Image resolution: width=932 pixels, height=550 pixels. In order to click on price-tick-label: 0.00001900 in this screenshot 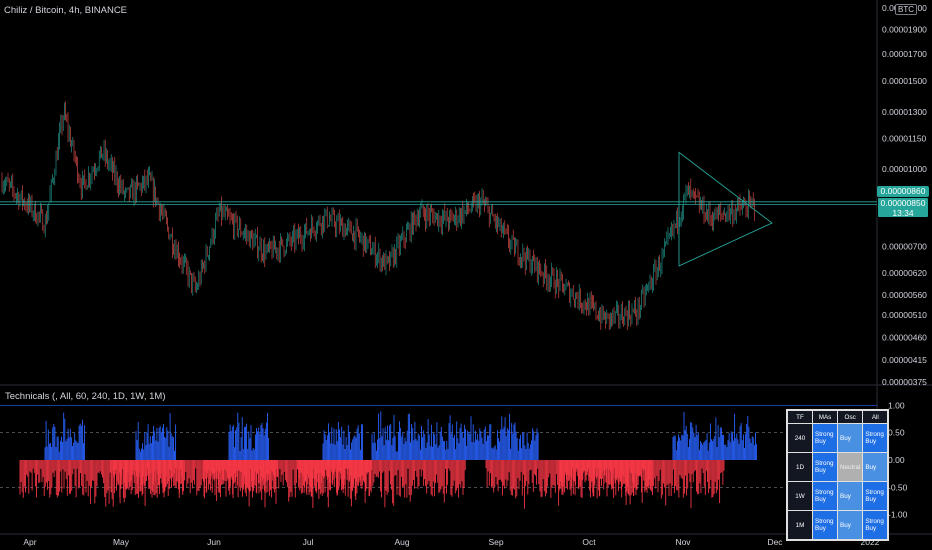, I will do `click(904, 30)`.